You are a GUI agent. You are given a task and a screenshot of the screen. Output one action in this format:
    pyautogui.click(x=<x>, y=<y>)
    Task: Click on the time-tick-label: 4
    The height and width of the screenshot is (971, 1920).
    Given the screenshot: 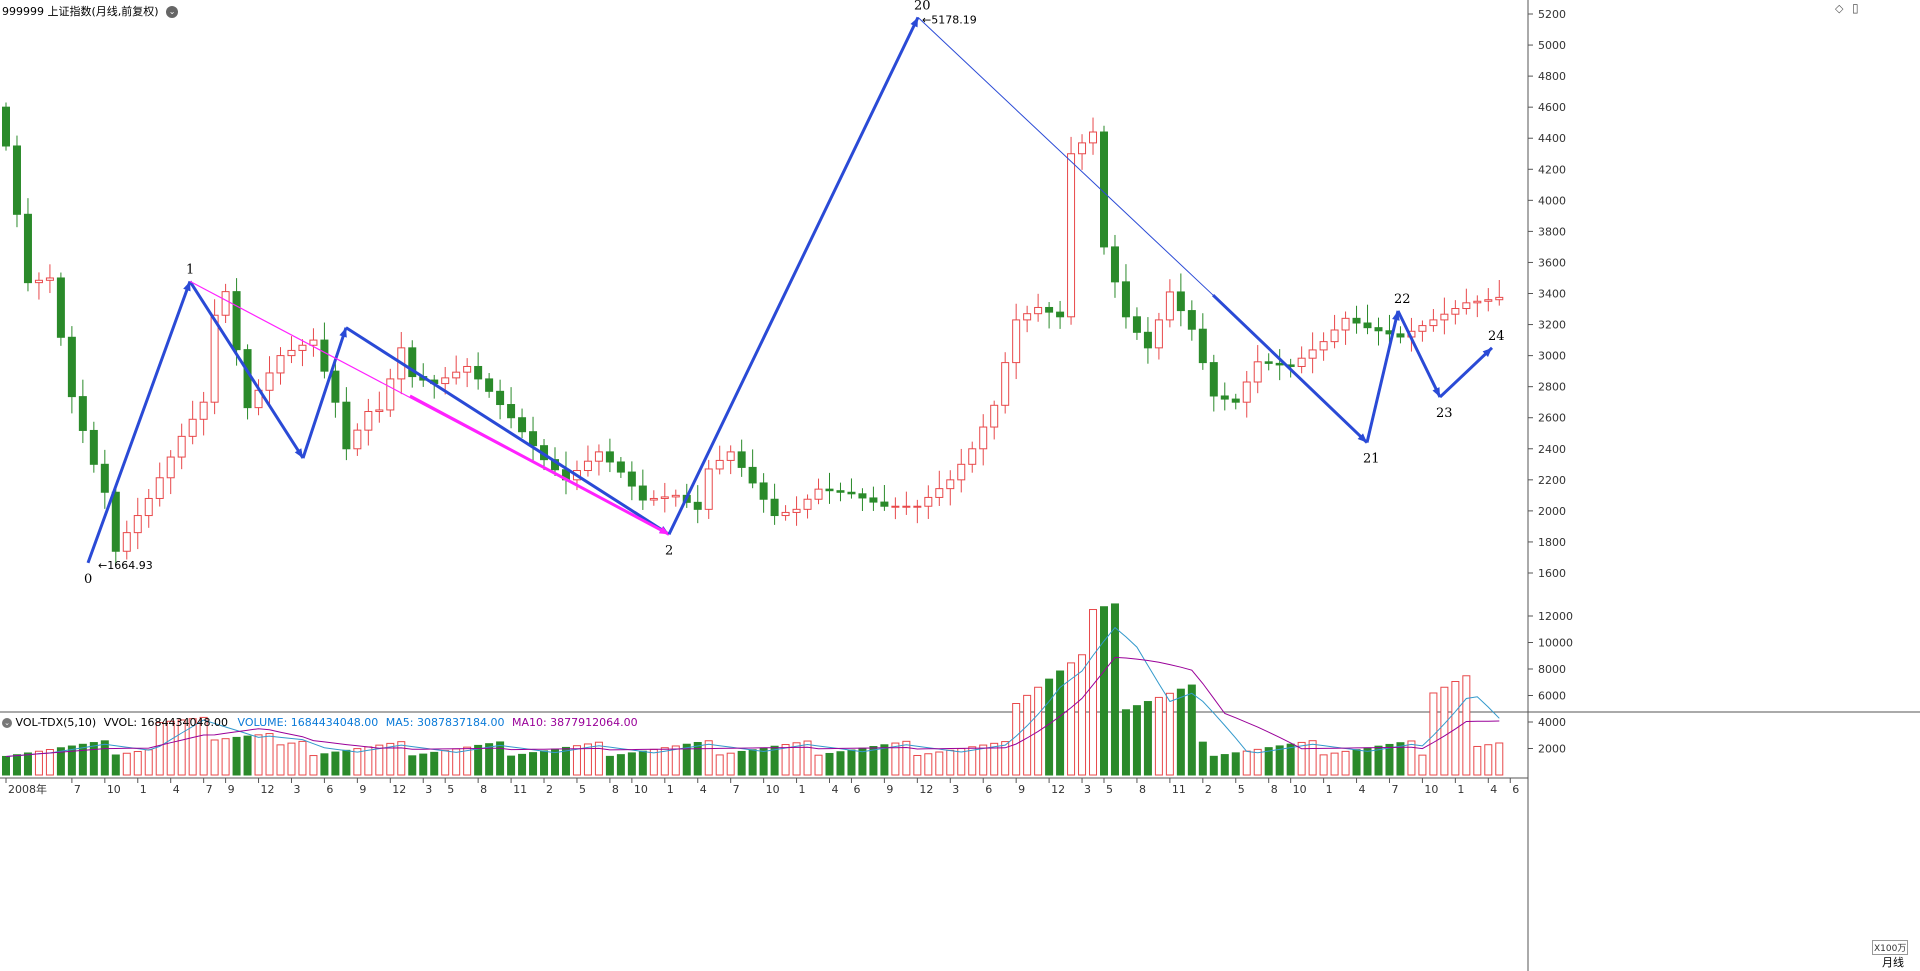 What is the action you would take?
    pyautogui.click(x=1493, y=789)
    